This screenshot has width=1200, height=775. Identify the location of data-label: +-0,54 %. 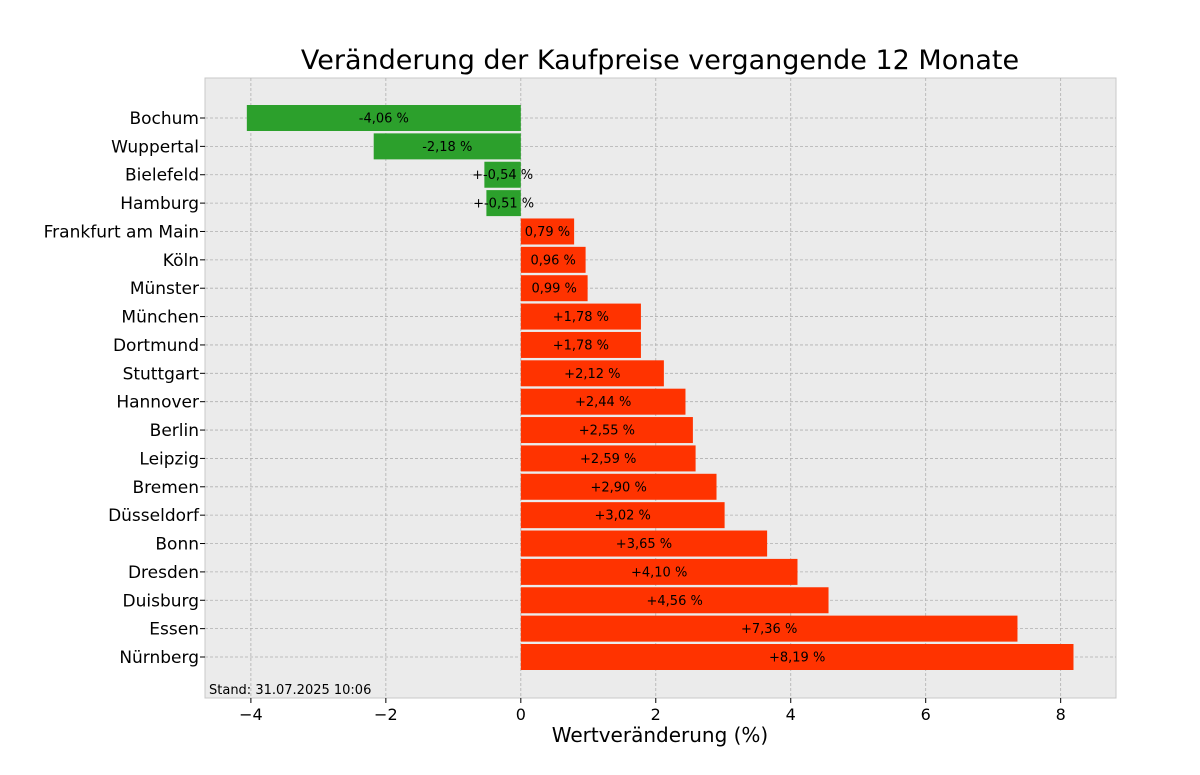
(502, 175).